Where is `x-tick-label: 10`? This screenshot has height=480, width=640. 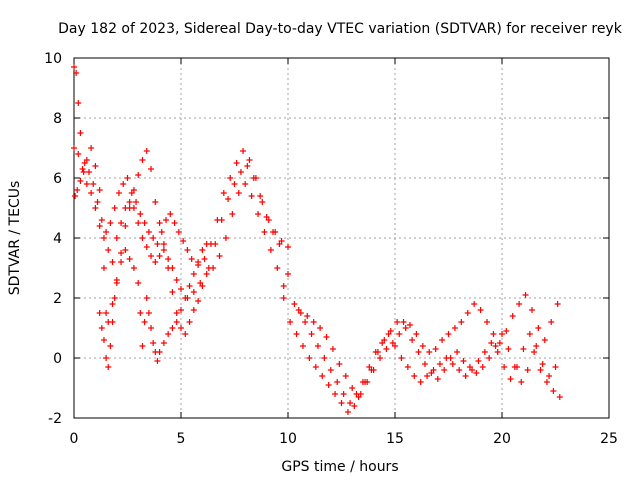
x-tick-label: 10 is located at coordinates (288, 439).